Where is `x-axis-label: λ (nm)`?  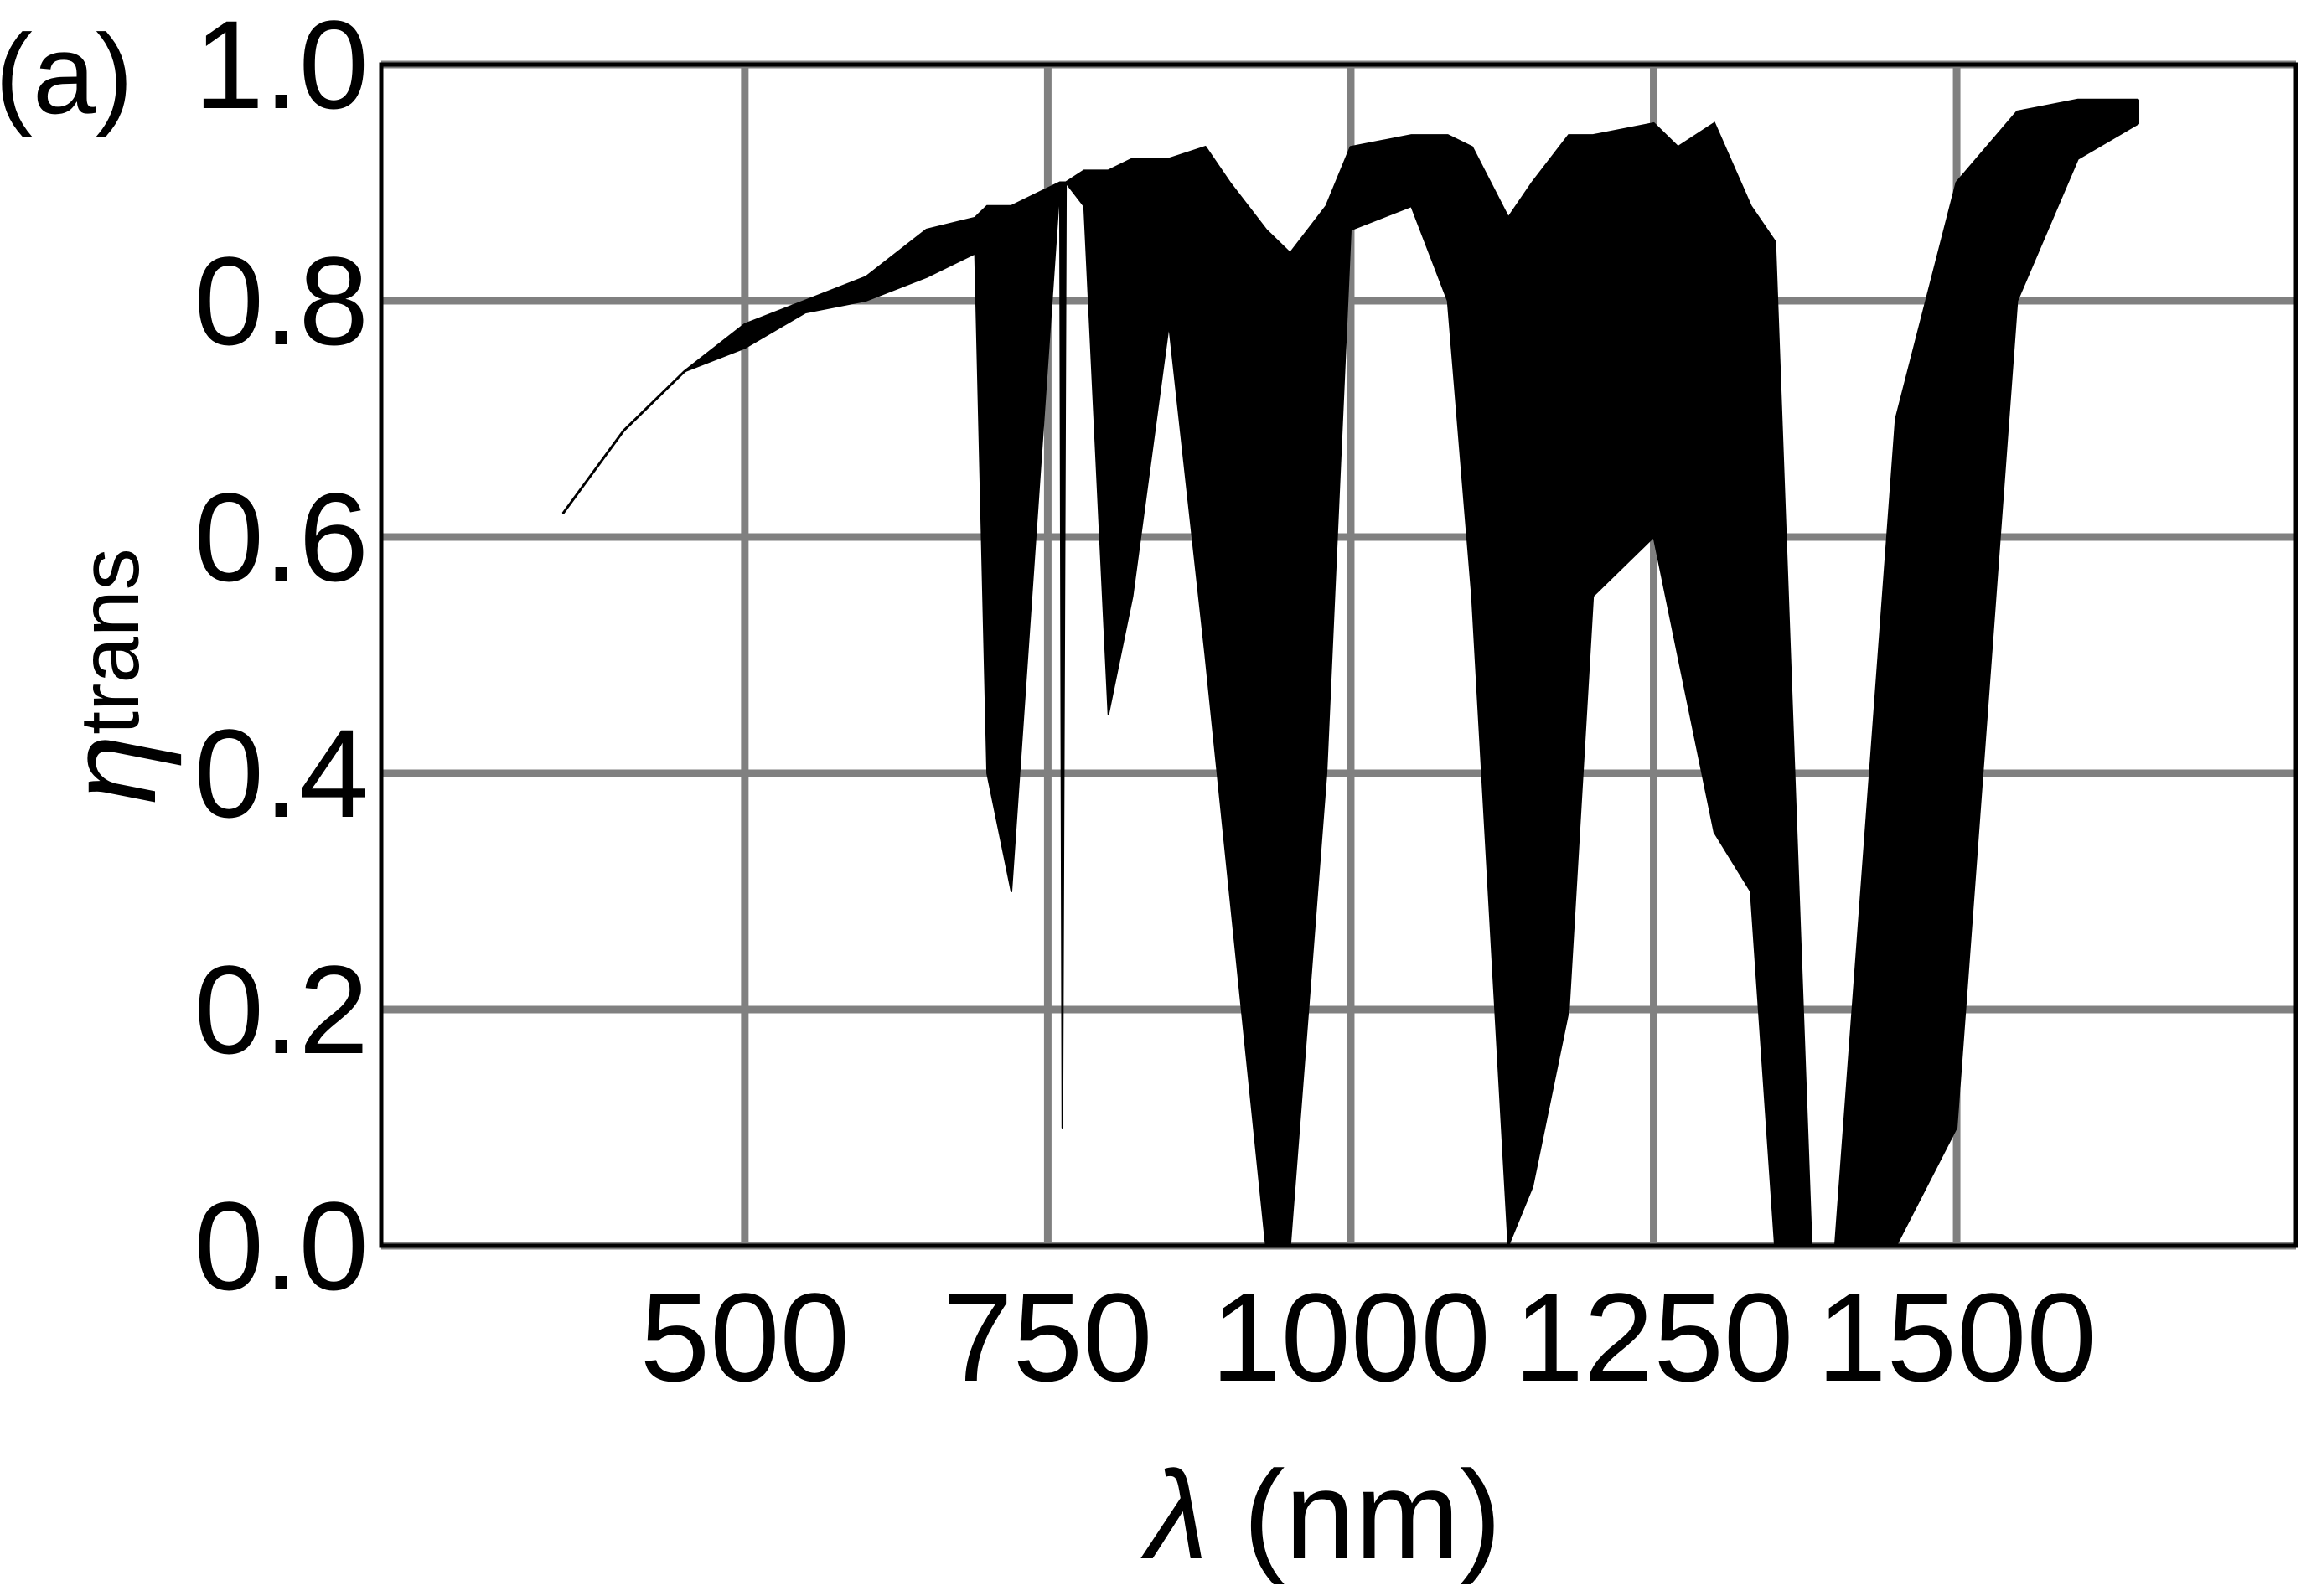 x-axis-label: λ (nm) is located at coordinates (1321, 1514).